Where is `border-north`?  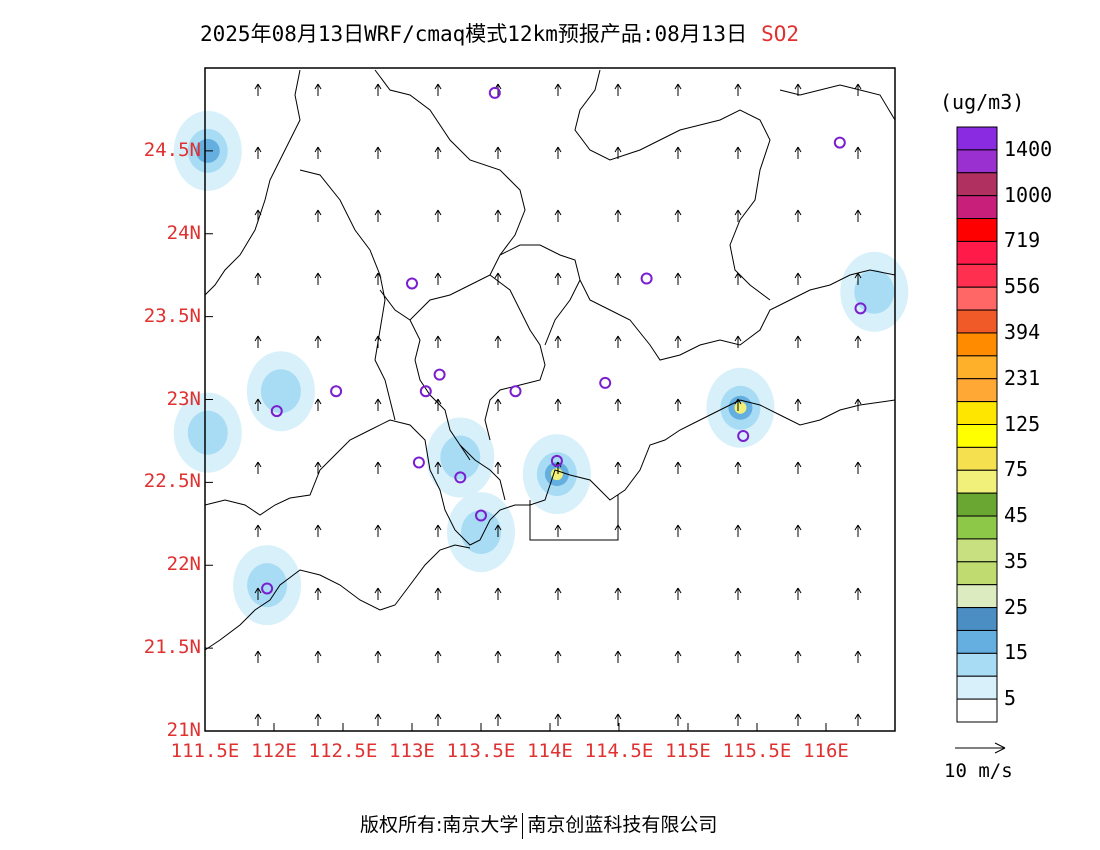 border-north is located at coordinates (450, 195).